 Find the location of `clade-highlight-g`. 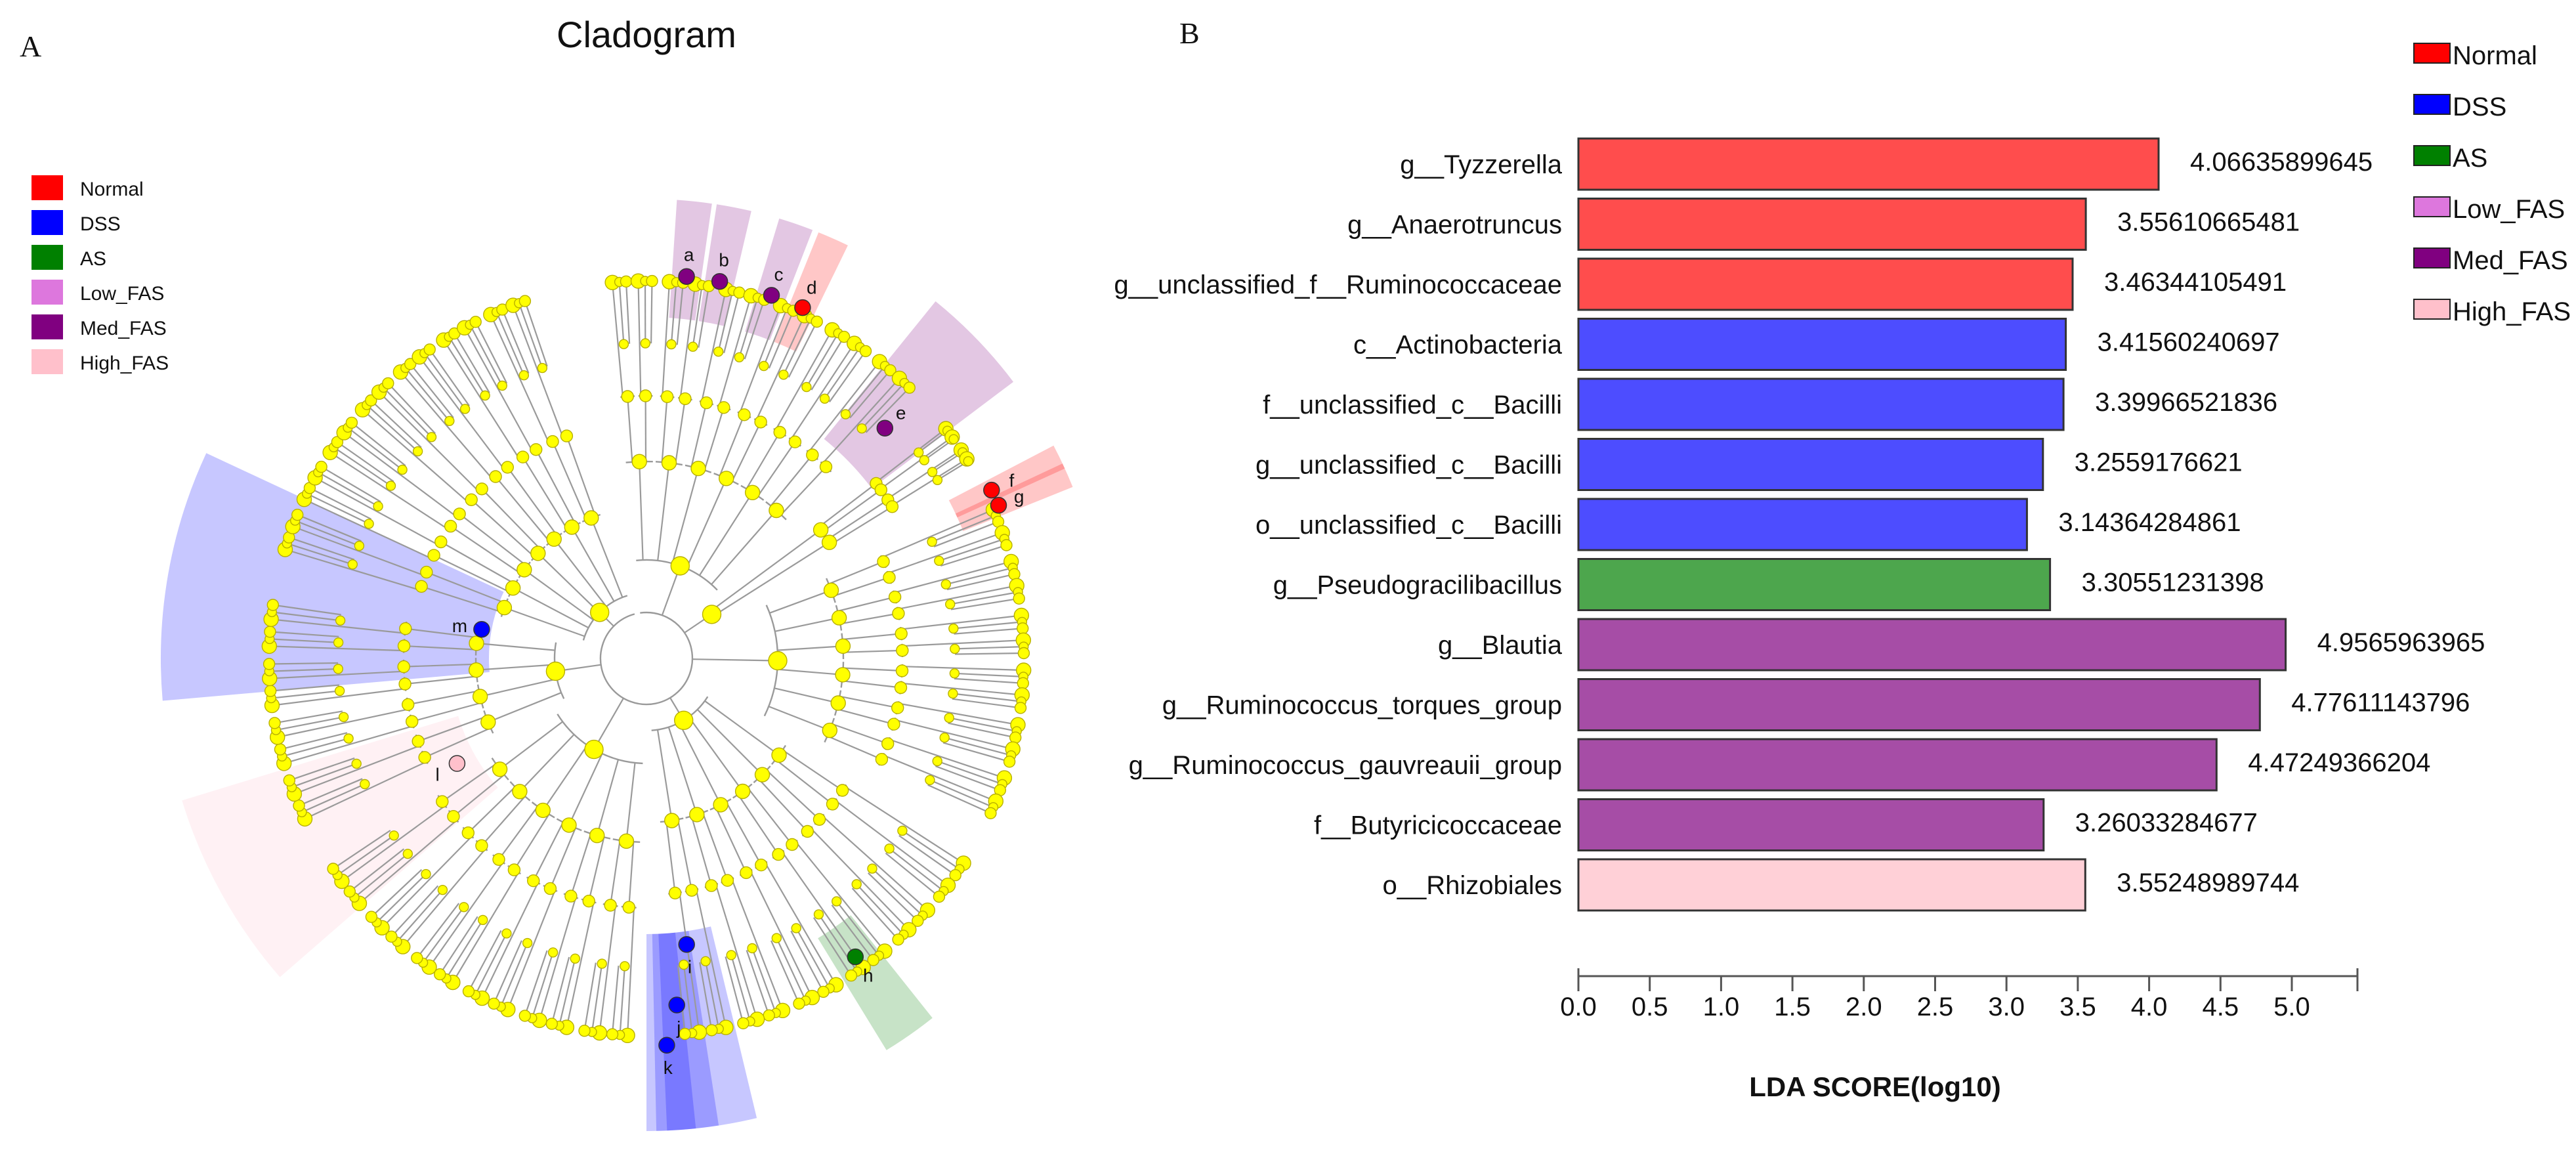

clade-highlight-g is located at coordinates (1014, 497).